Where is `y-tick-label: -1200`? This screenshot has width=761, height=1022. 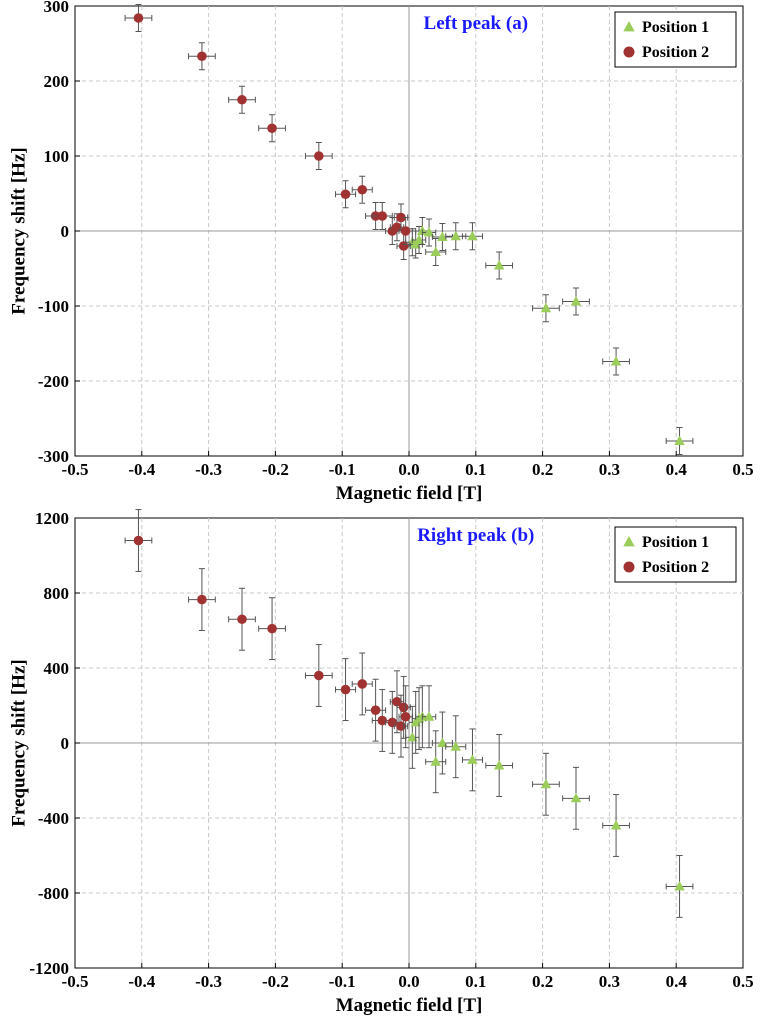
y-tick-label: -1200 is located at coordinates (49, 968).